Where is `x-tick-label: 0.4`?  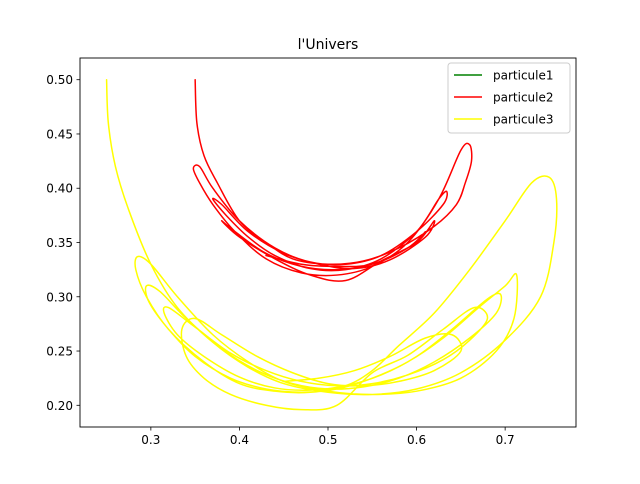 x-tick-label: 0.4 is located at coordinates (239, 440).